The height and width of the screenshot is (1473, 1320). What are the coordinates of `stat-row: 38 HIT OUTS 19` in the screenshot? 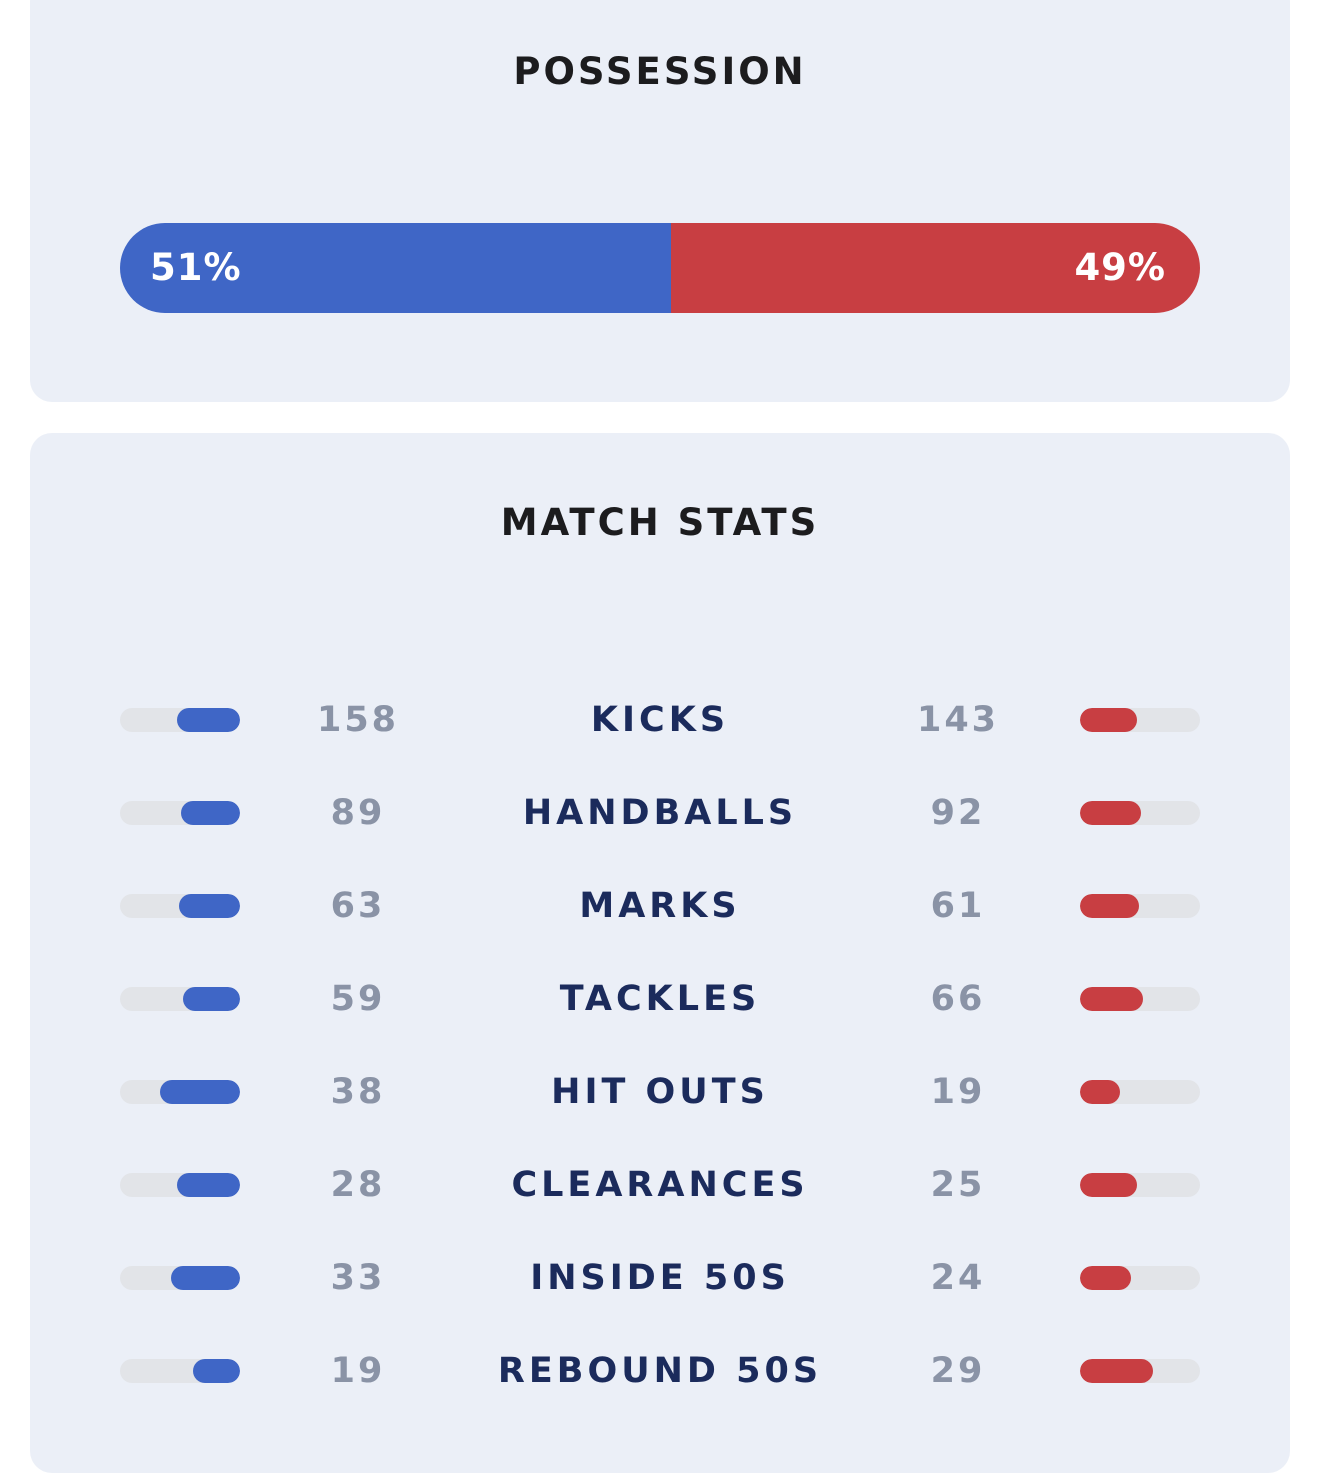 It's located at (660, 1092).